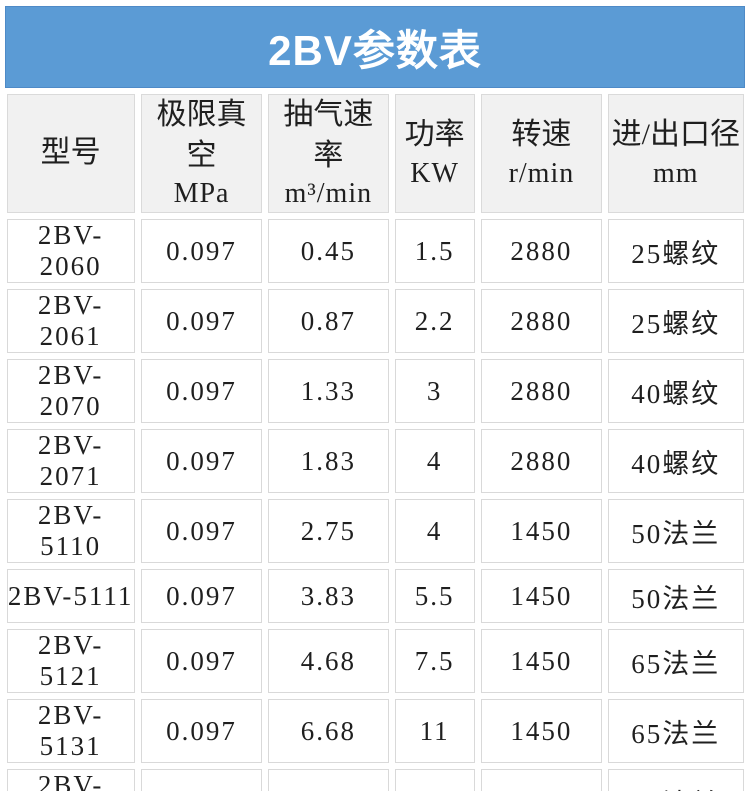  What do you see at coordinates (70, 780) in the screenshot?
I see `model-cell: 2BV-5161` at bounding box center [70, 780].